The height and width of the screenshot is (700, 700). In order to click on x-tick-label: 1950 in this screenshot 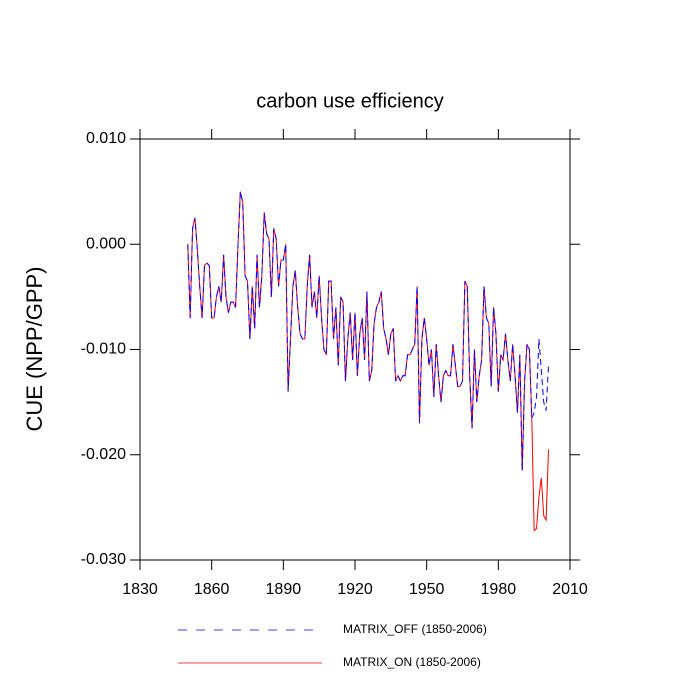, I will do `click(427, 589)`.